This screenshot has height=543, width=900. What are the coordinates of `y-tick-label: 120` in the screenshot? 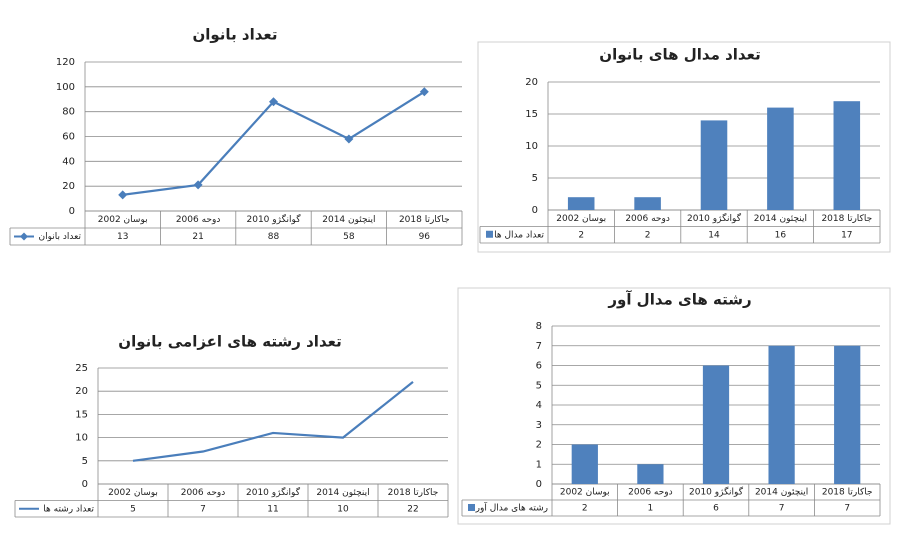 It's located at (65, 62).